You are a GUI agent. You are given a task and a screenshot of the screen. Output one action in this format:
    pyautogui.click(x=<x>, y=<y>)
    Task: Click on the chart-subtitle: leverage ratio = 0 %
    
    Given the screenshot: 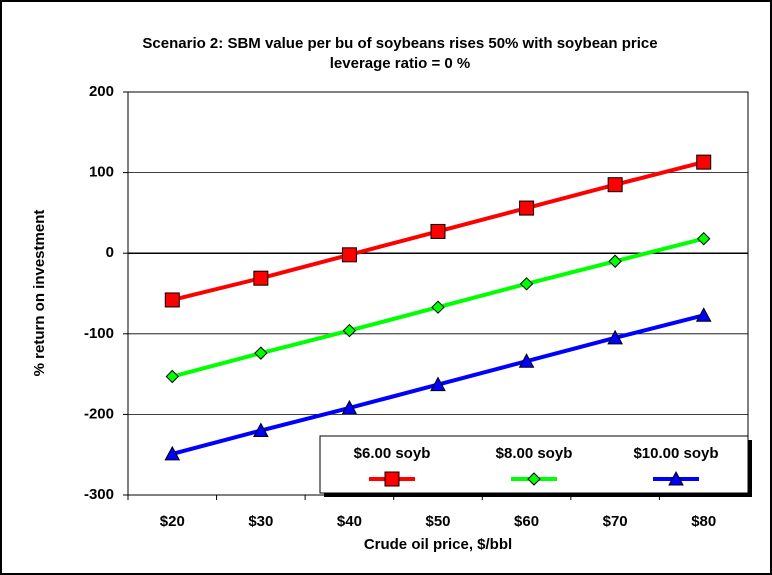 What is the action you would take?
    pyautogui.click(x=400, y=63)
    